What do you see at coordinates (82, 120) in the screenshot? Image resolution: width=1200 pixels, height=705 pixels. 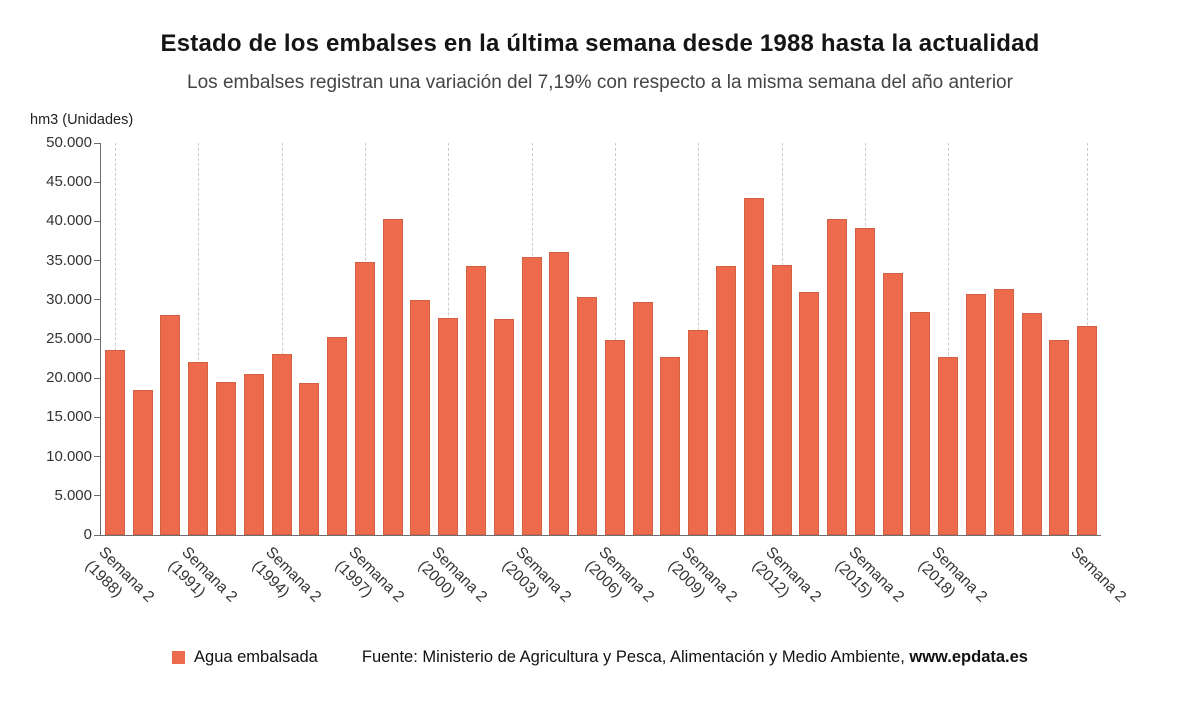 I see `y-axis-unit-label: hm3 (Unidades)` at bounding box center [82, 120].